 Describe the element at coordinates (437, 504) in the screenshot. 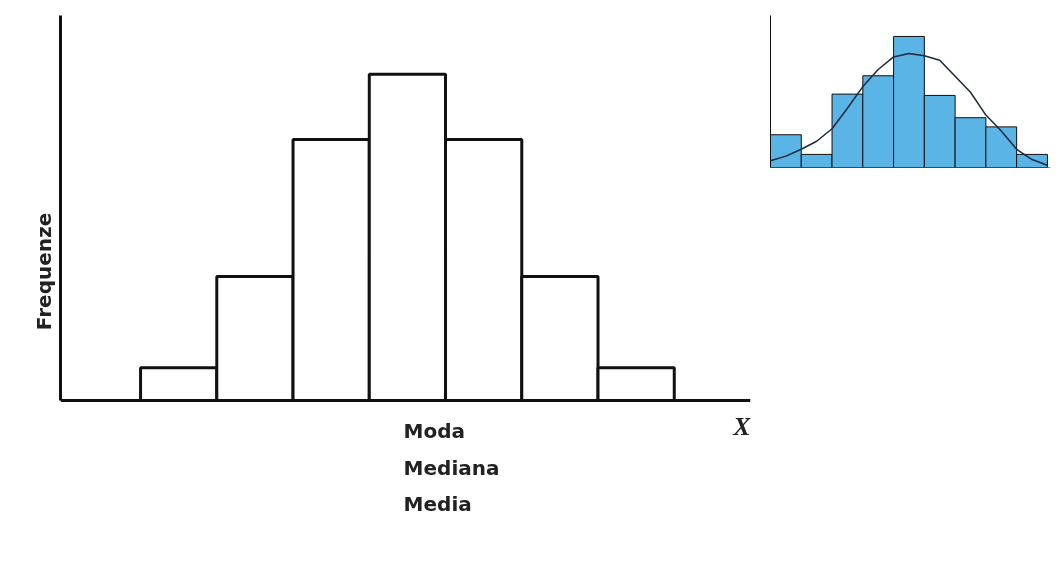

I see `text: Media` at that location.